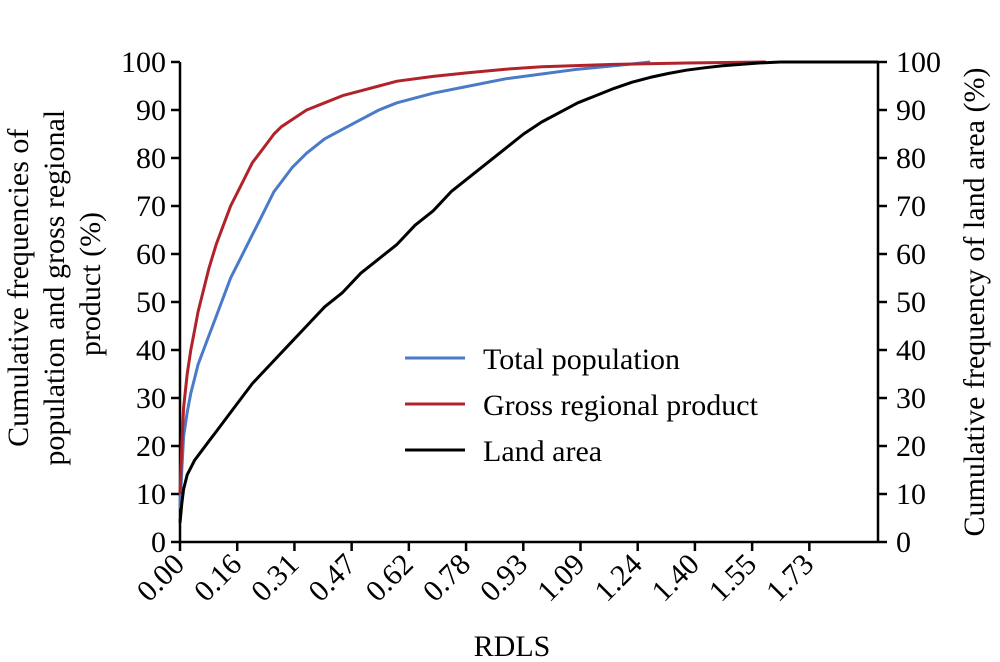  Describe the element at coordinates (151, 158) in the screenshot. I see `left-y-tick-label: 80` at that location.